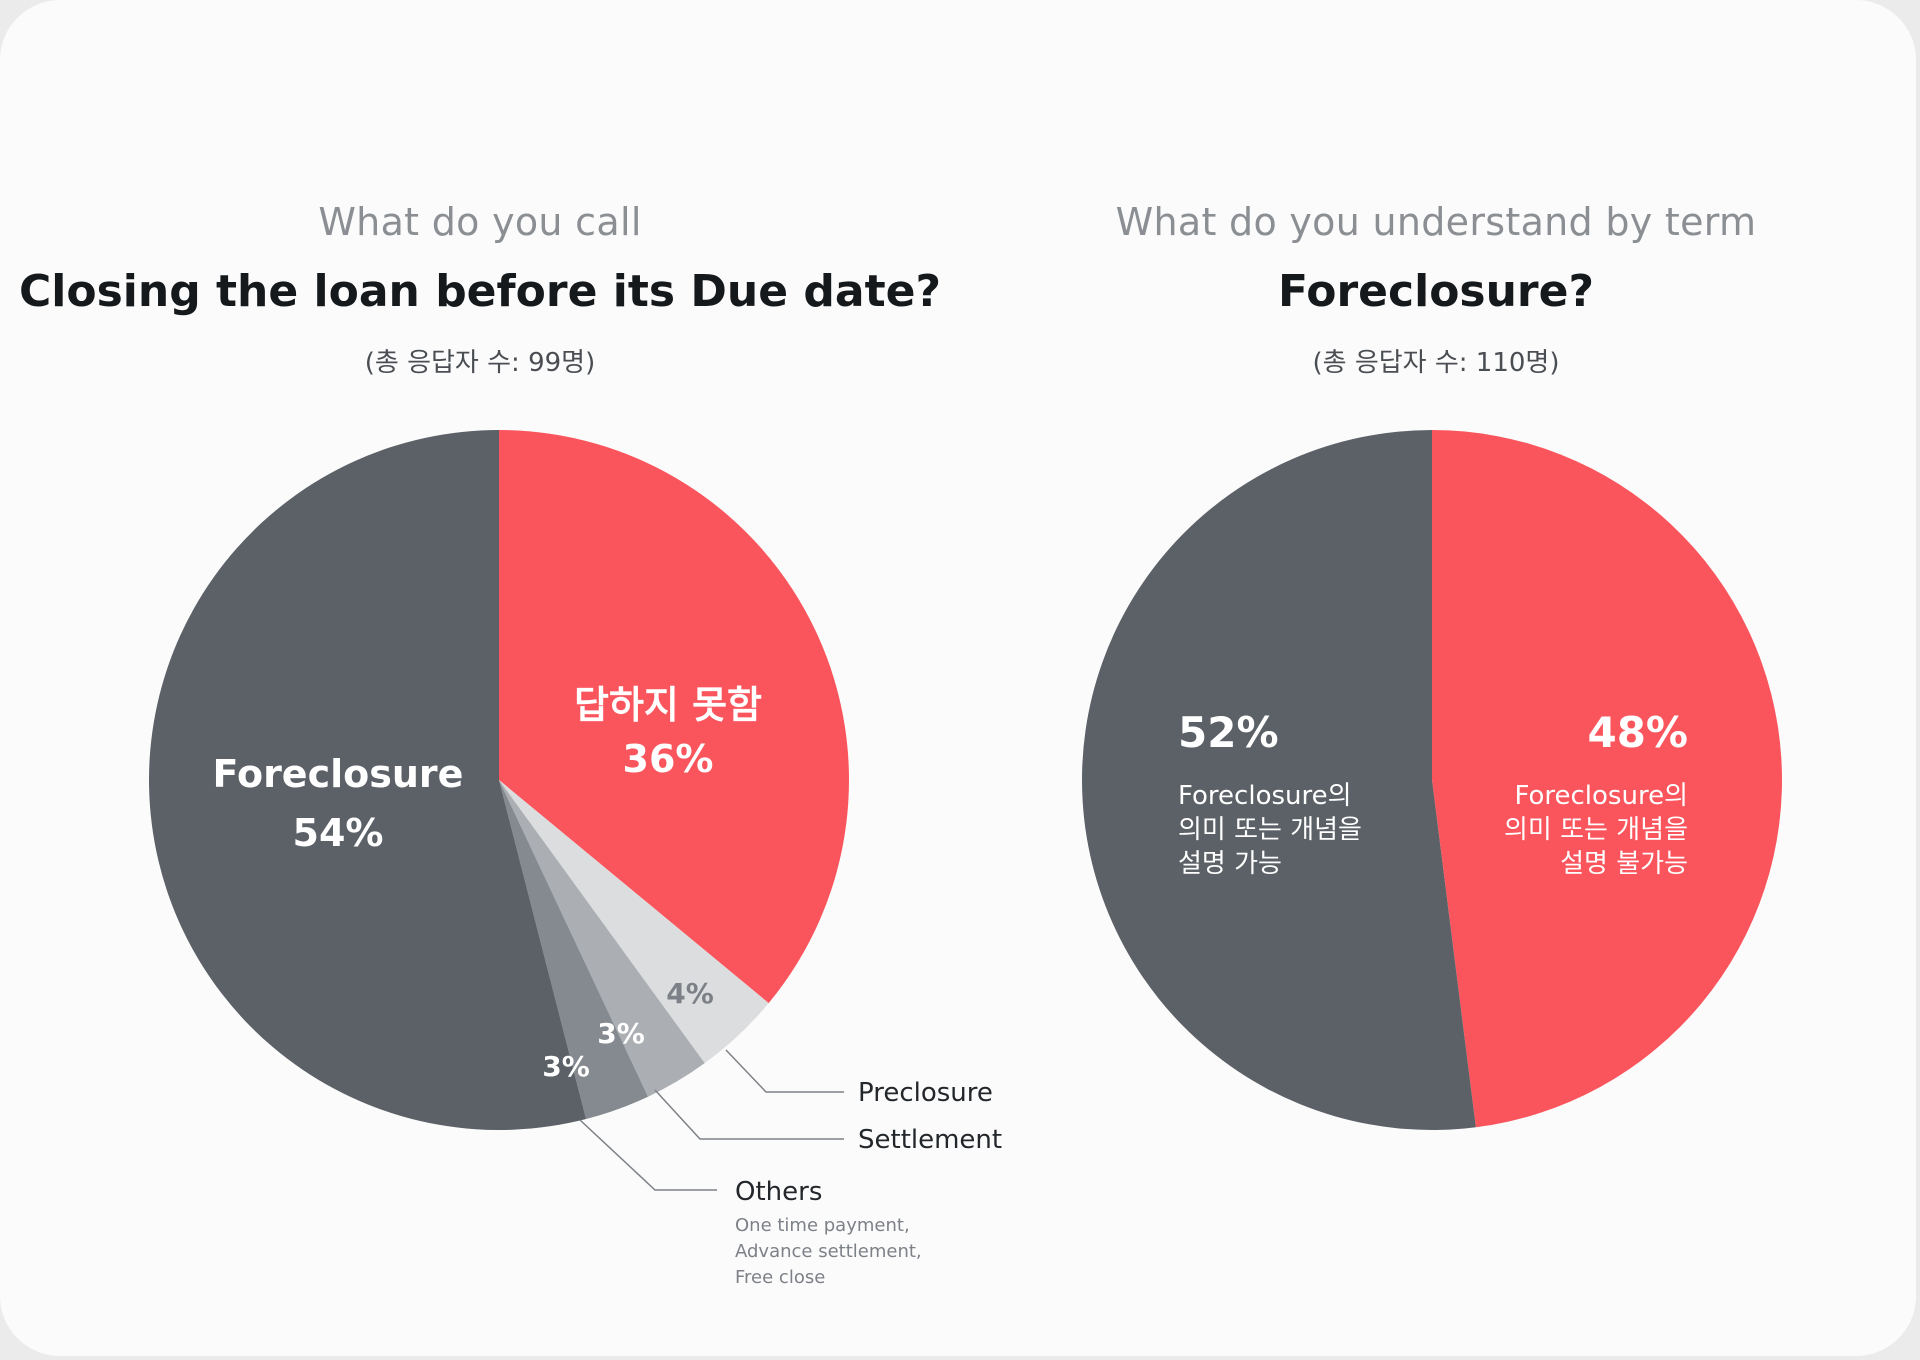  I want to click on slice-label-can-explain: Foreclosure의, so click(1265, 796).